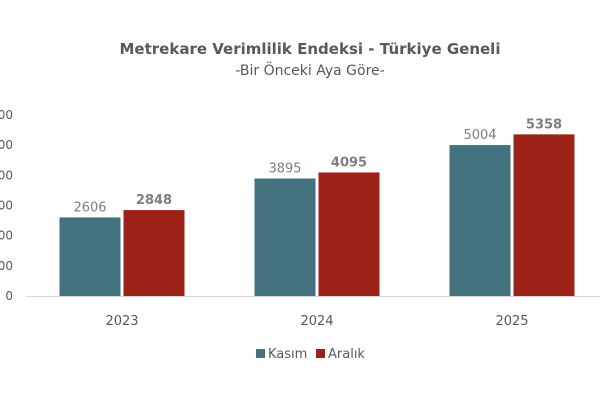 This screenshot has height=400, width=600. What do you see at coordinates (310, 354) in the screenshot?
I see `legend: Kasım Aralık` at bounding box center [310, 354].